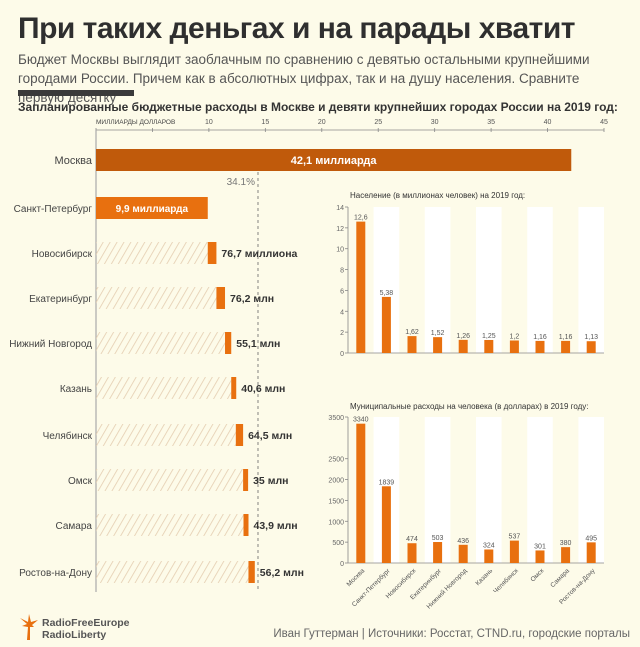  Describe the element at coordinates (438, 538) in the screenshot. I see `data-label: 503` at that location.